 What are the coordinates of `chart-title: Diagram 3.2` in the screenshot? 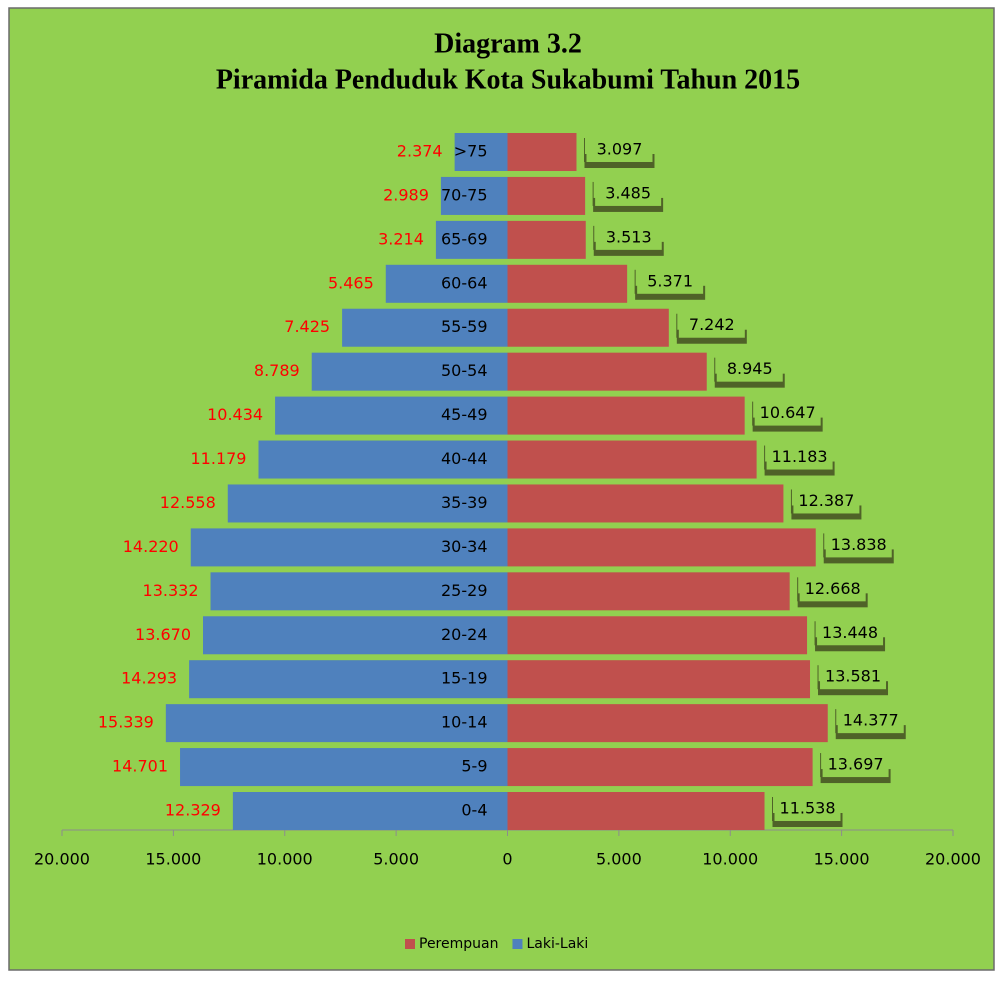 It's located at (508, 43).